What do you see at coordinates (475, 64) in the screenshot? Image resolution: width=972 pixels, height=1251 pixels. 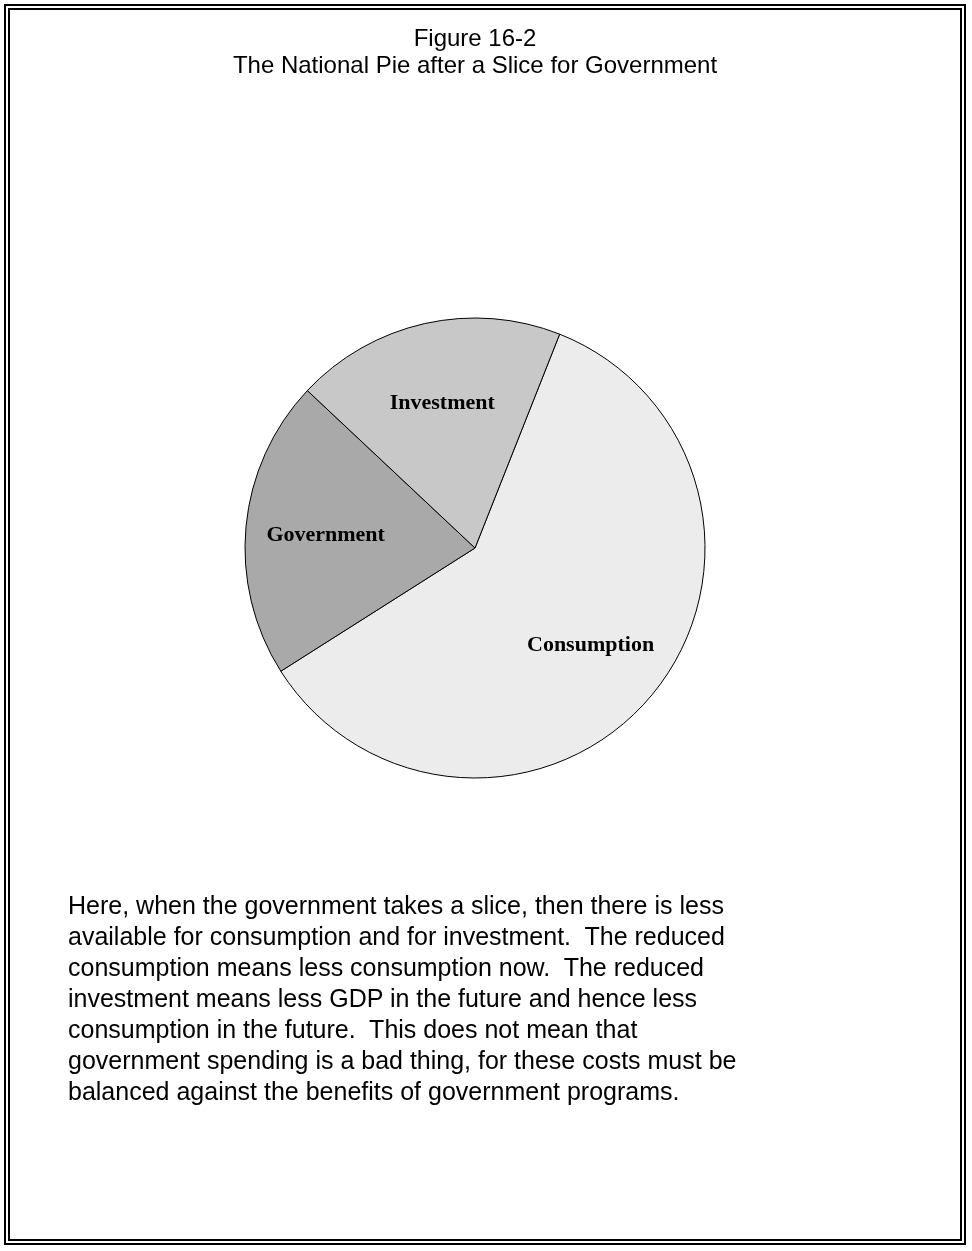 I see `chart-subtitle: The National Pie after a Slice for Government` at bounding box center [475, 64].